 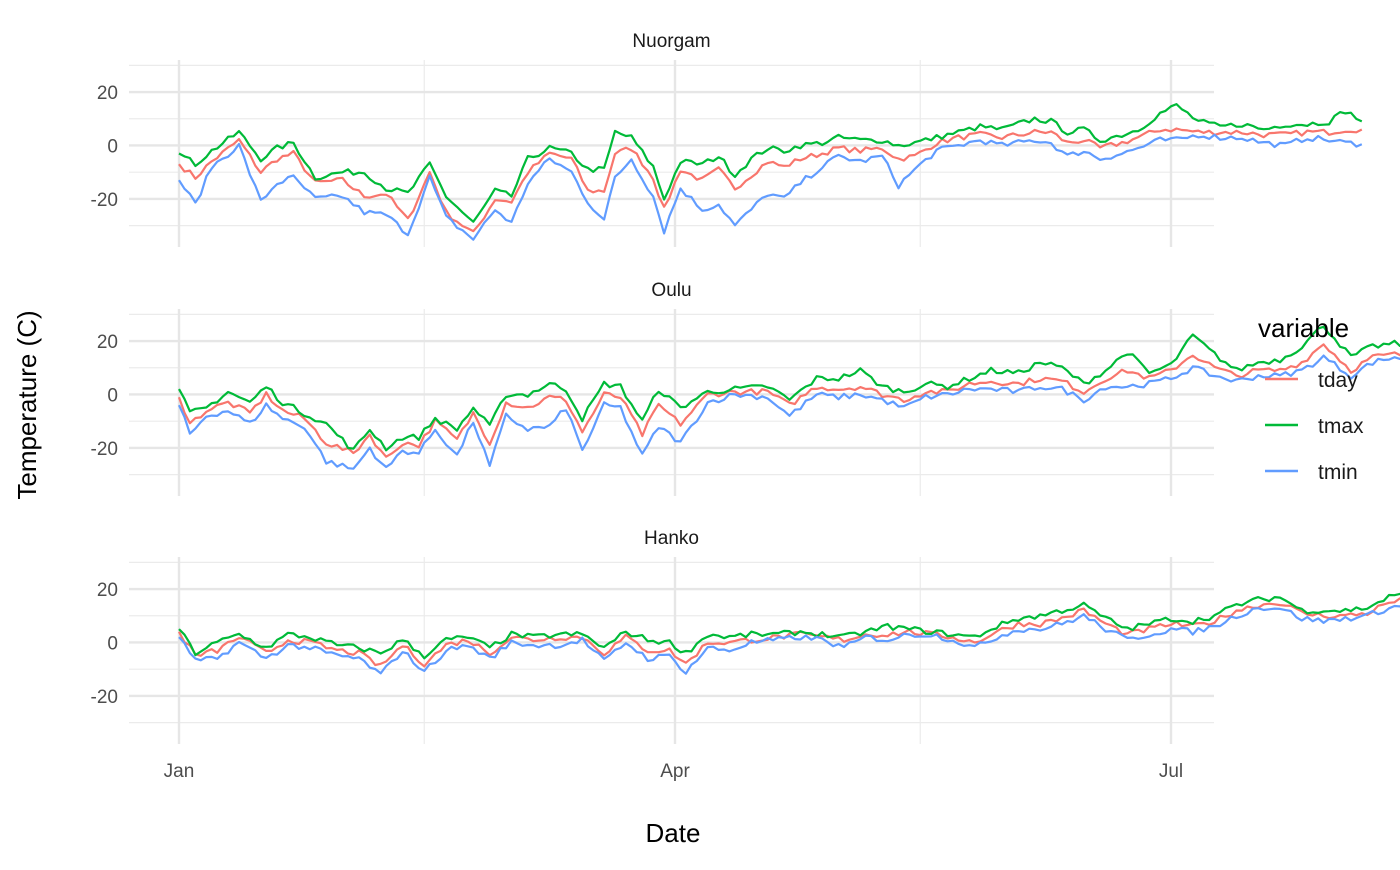 What do you see at coordinates (675, 771) in the screenshot?
I see `x-tick-label: Apr` at bounding box center [675, 771].